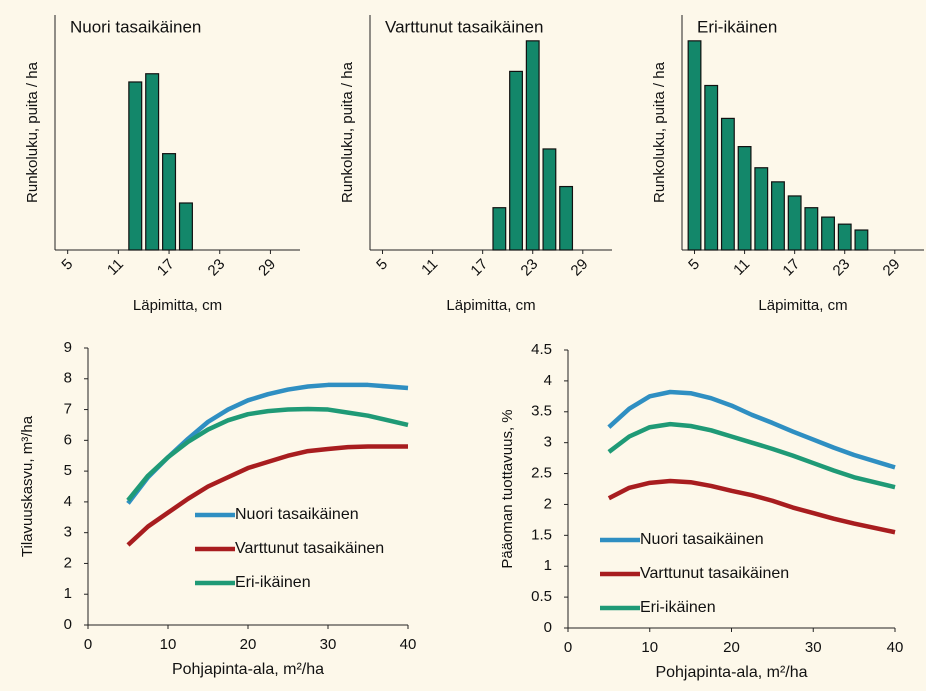 This screenshot has height=691, width=926. What do you see at coordinates (541, 534) in the screenshot?
I see `y-tick-label: 1.5` at bounding box center [541, 534].